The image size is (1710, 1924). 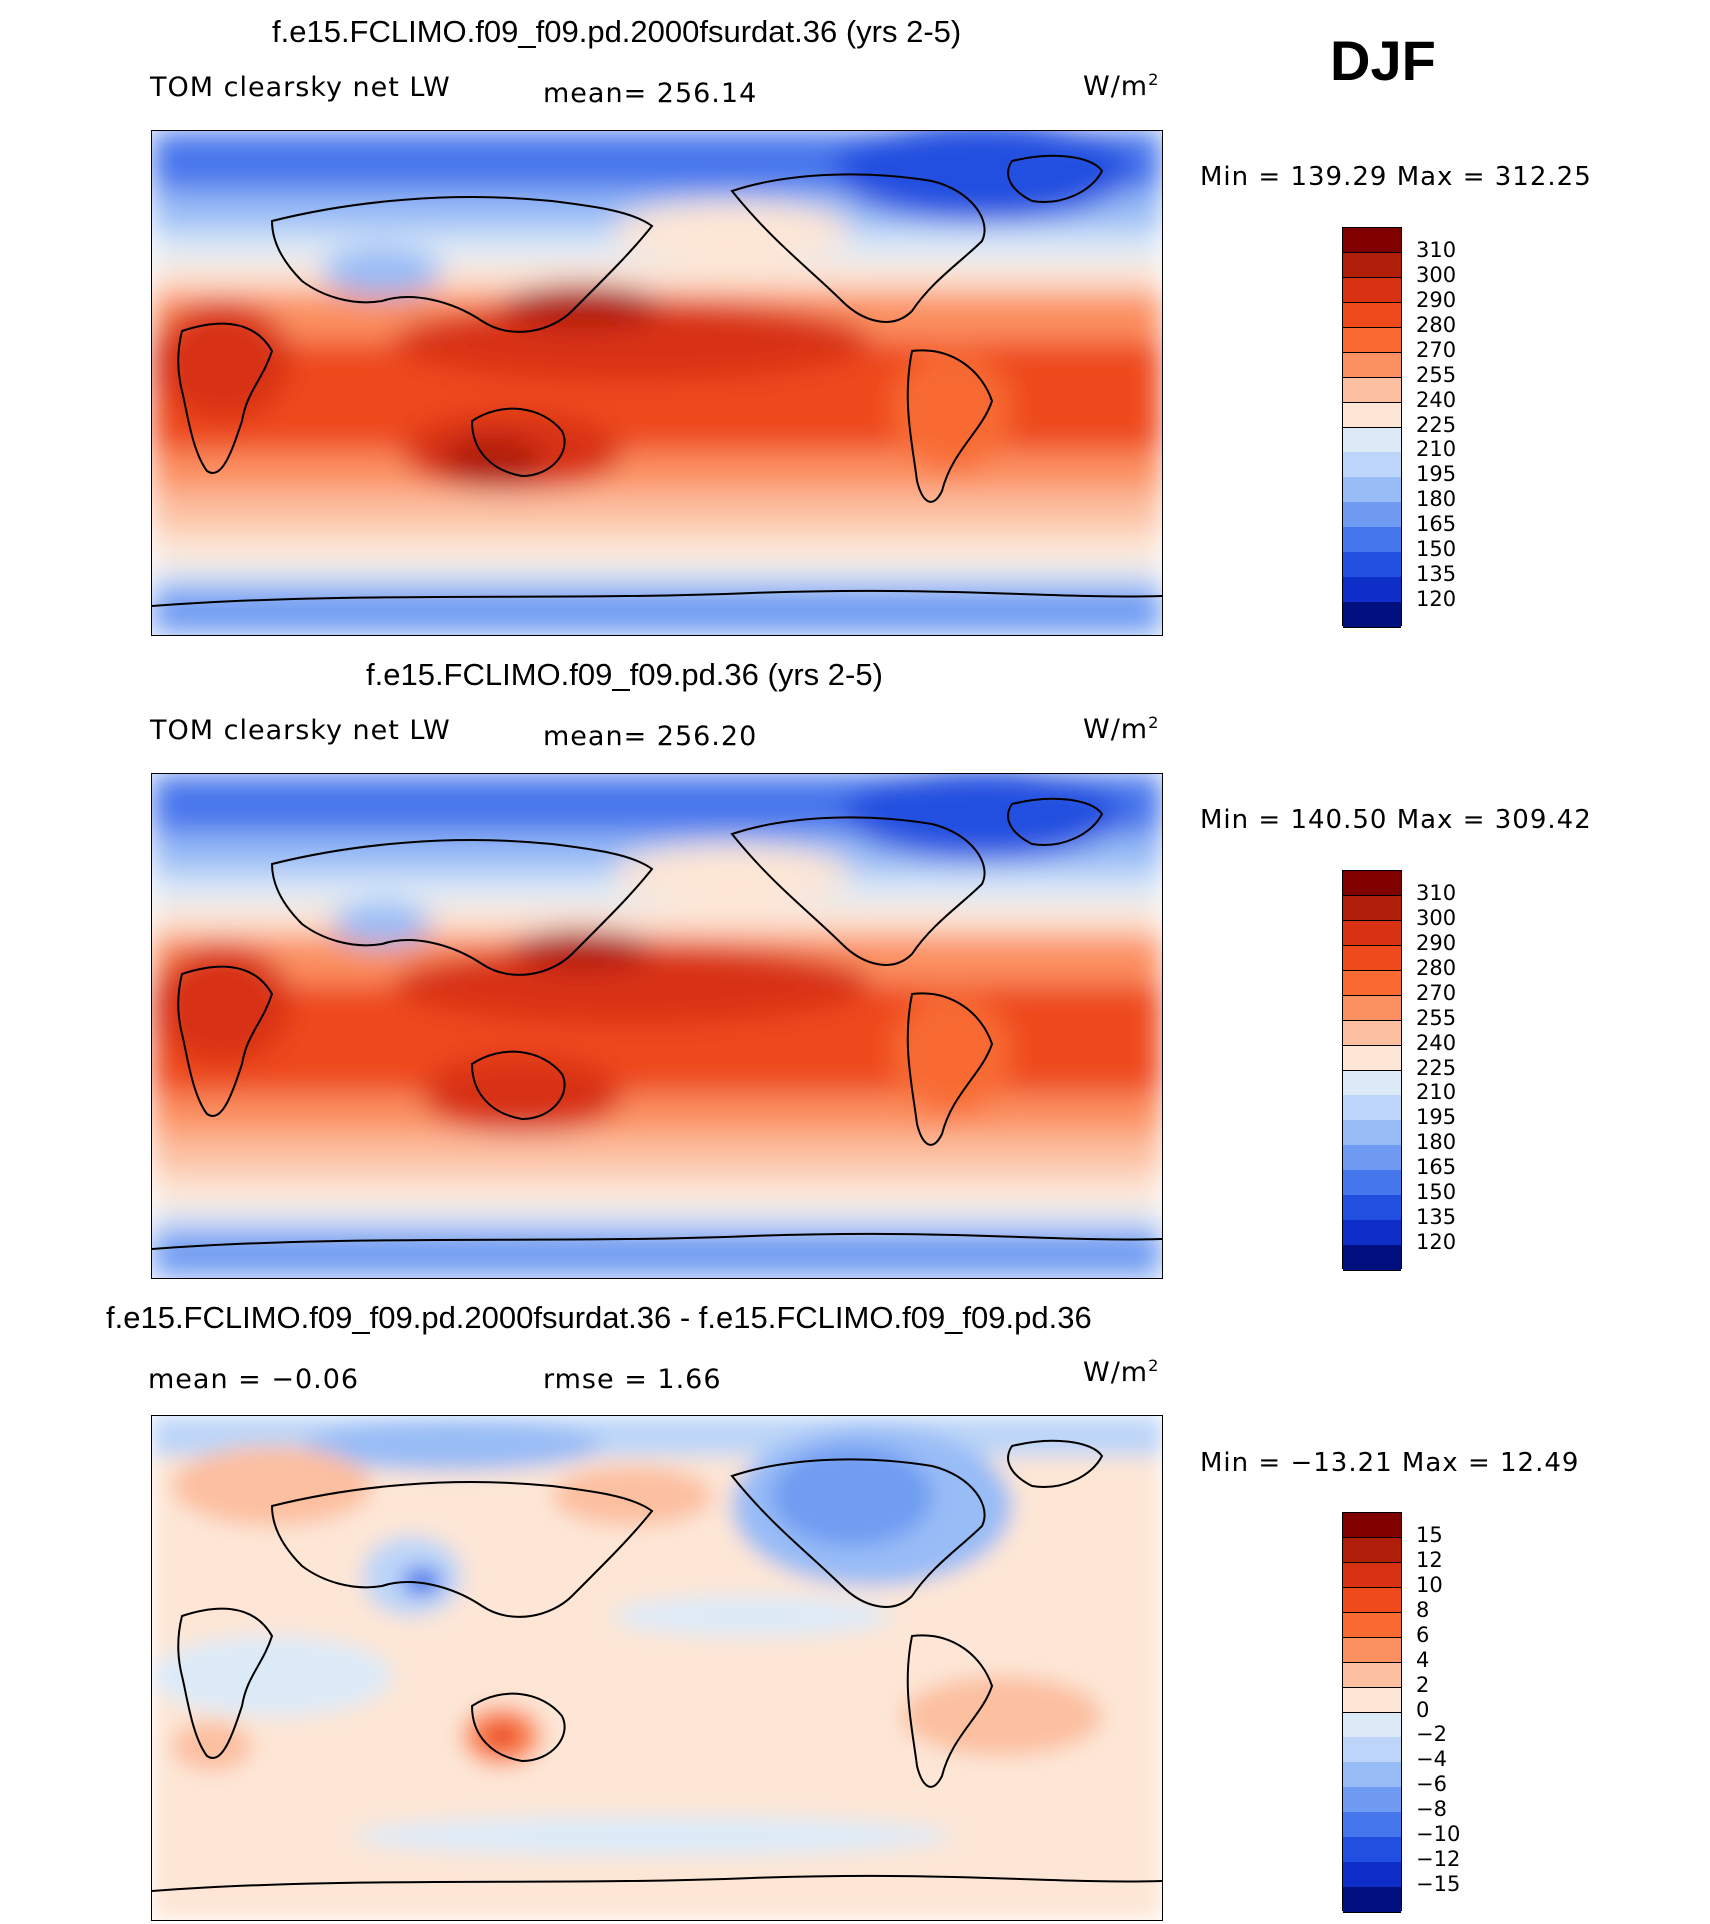 What do you see at coordinates (300, 87) in the screenshot?
I see `panel1-variable: TOM clearsky net LW` at bounding box center [300, 87].